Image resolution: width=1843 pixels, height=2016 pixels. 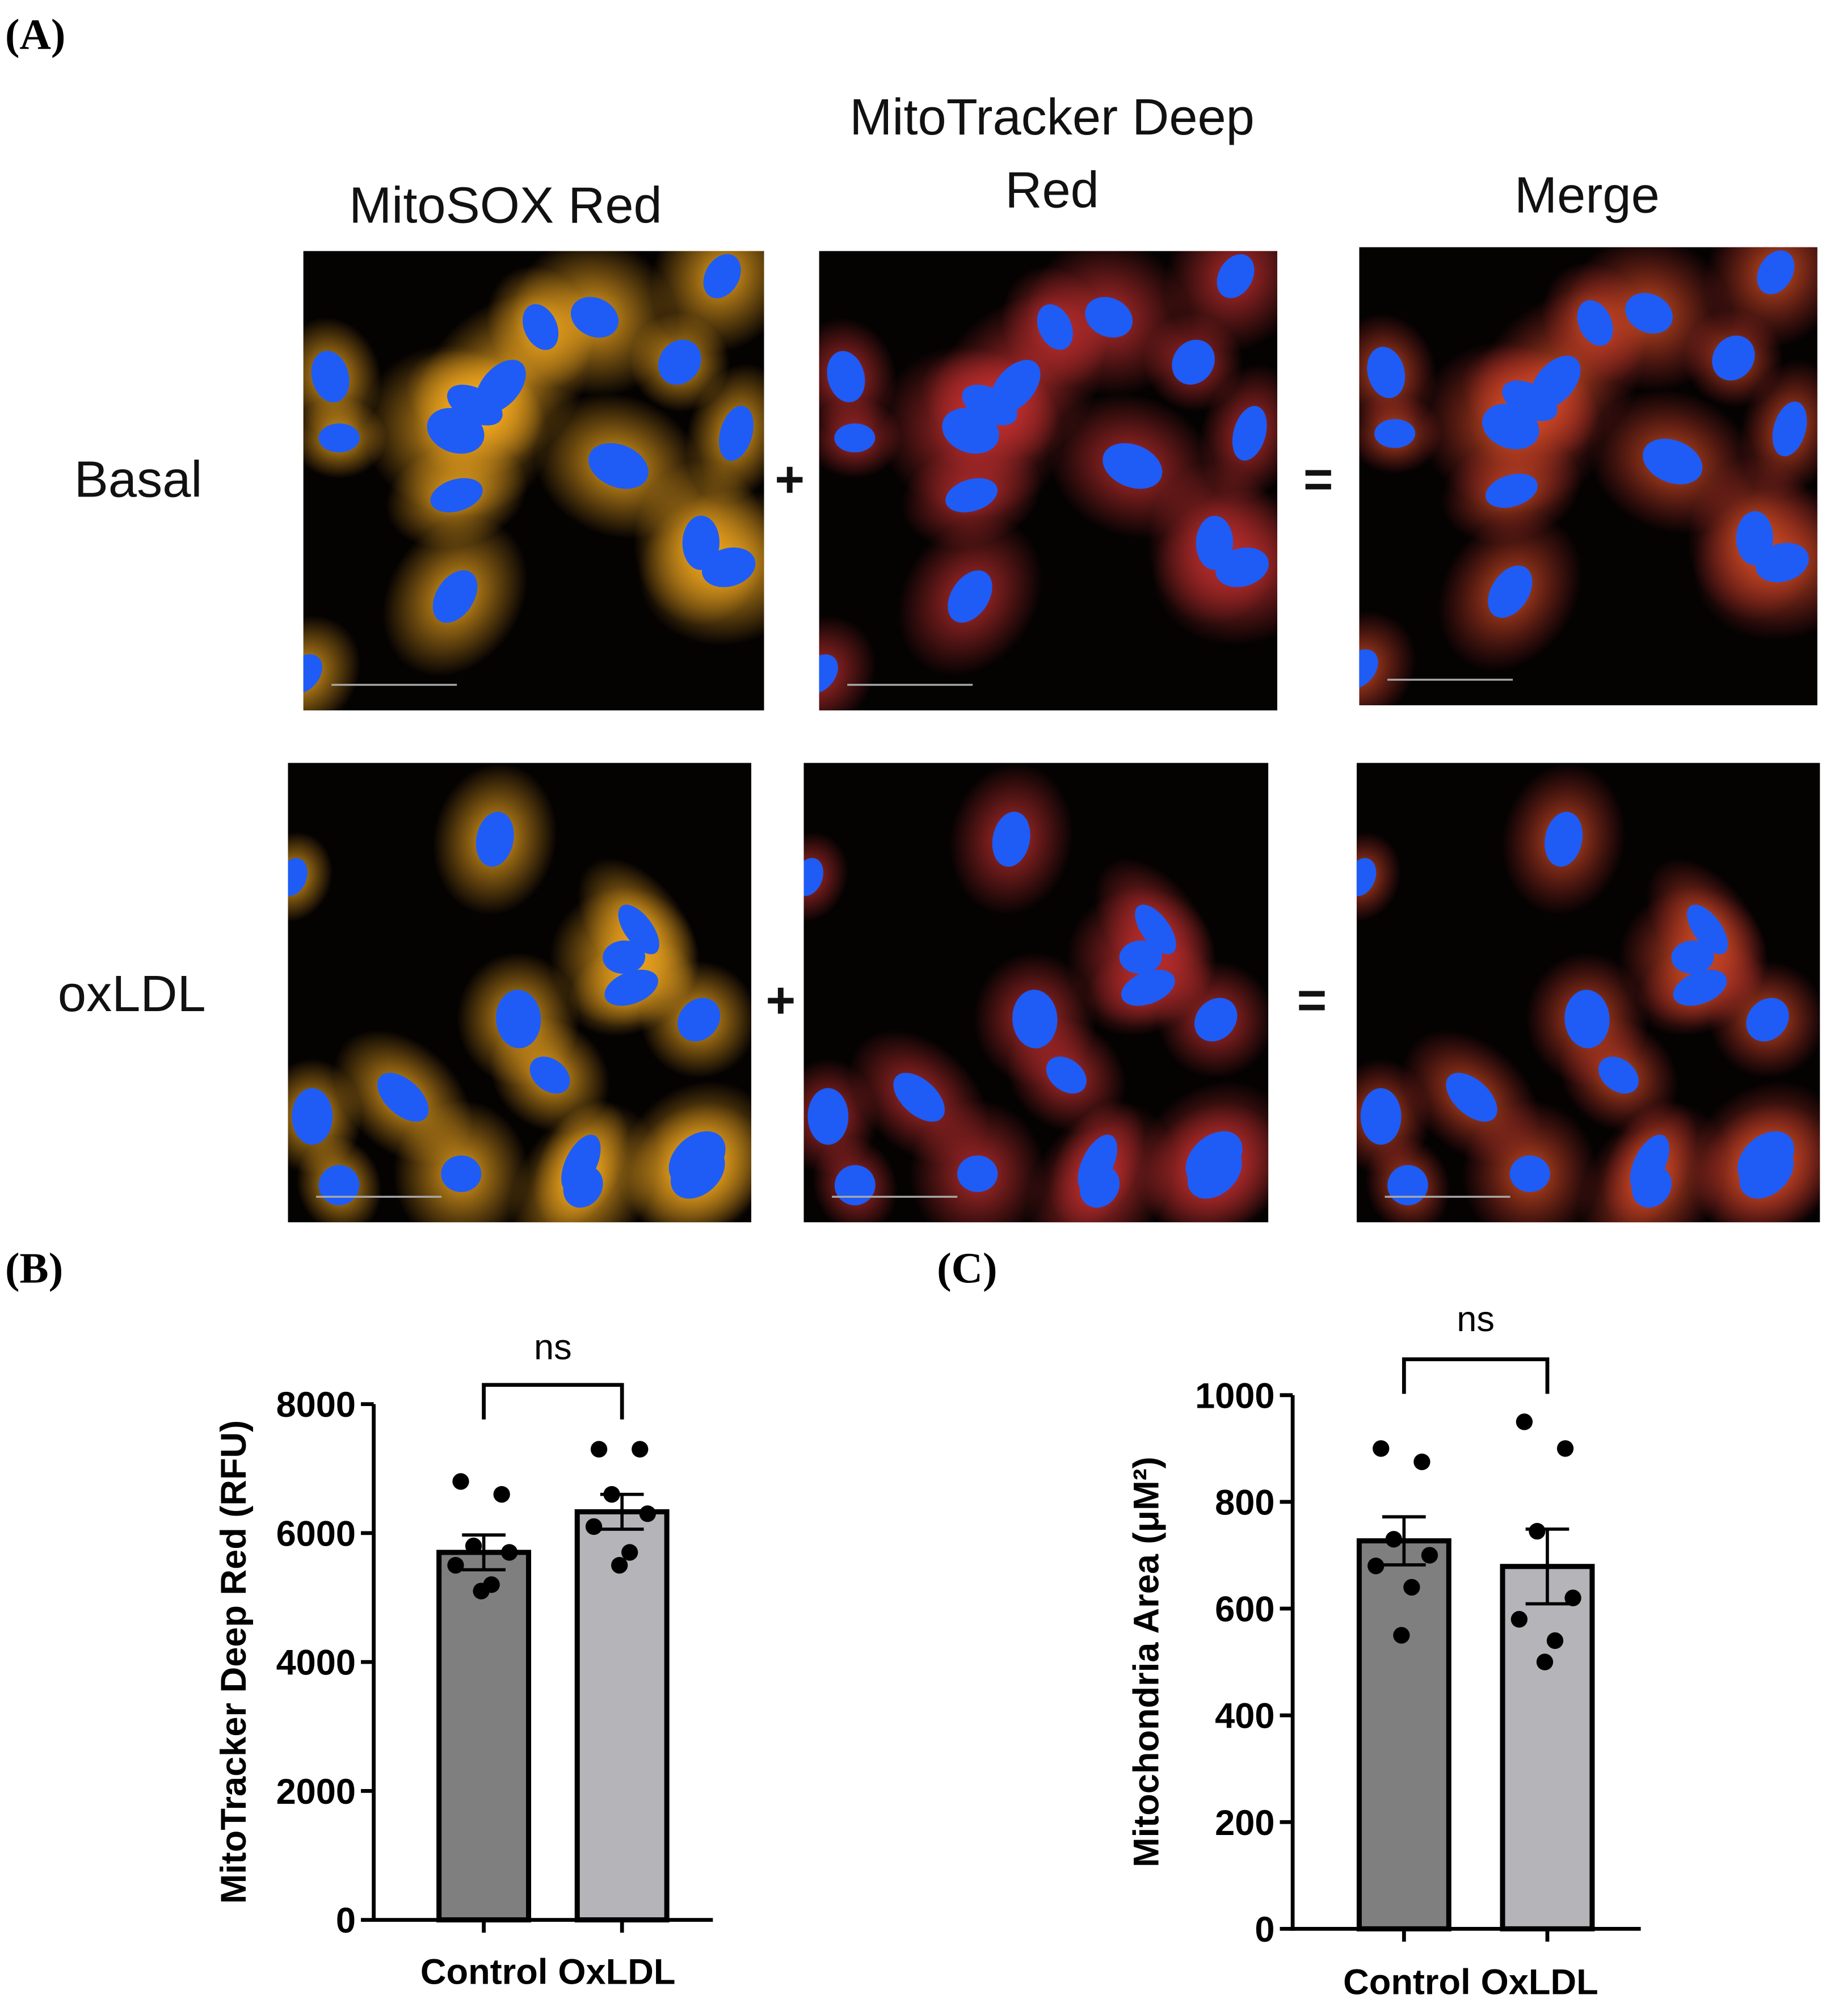 I want to click on x-tick-label: Control, so click(x=484, y=1972).